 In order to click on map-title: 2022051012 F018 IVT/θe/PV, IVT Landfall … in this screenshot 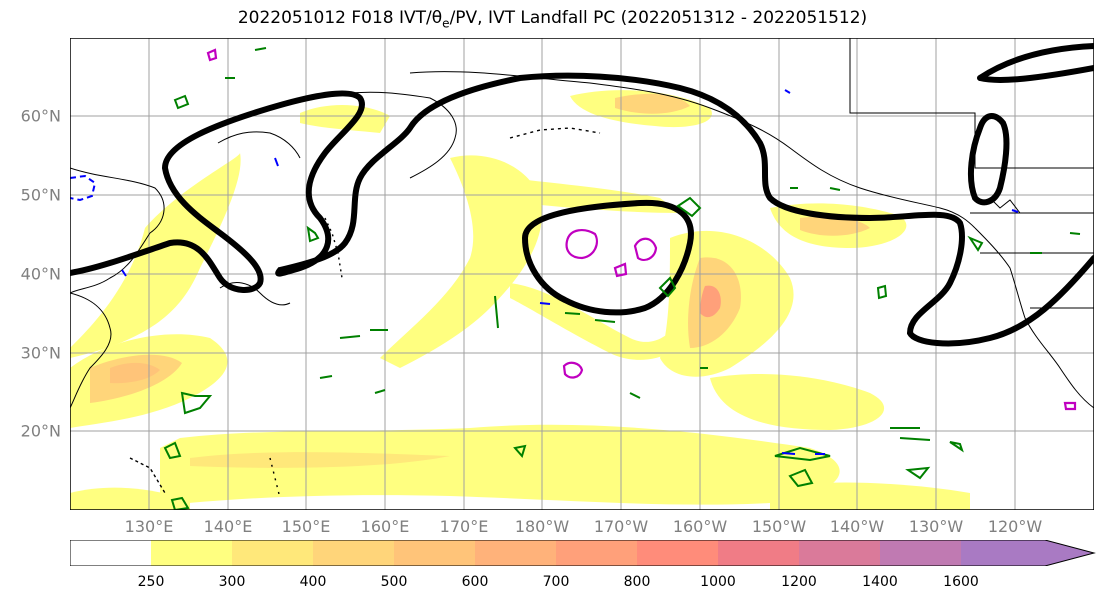, I will do `click(552, 19)`.